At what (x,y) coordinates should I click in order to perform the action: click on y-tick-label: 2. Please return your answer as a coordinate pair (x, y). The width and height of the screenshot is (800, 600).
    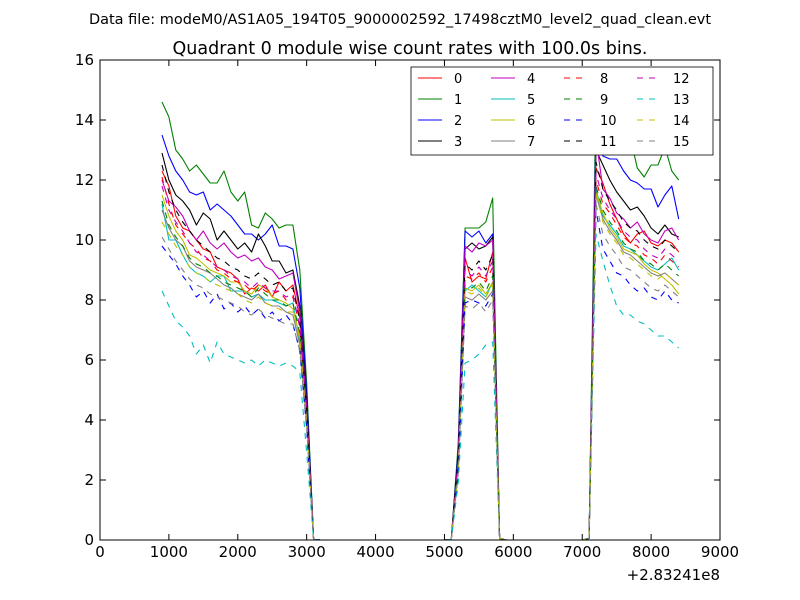
    Looking at the image, I should click on (89, 480).